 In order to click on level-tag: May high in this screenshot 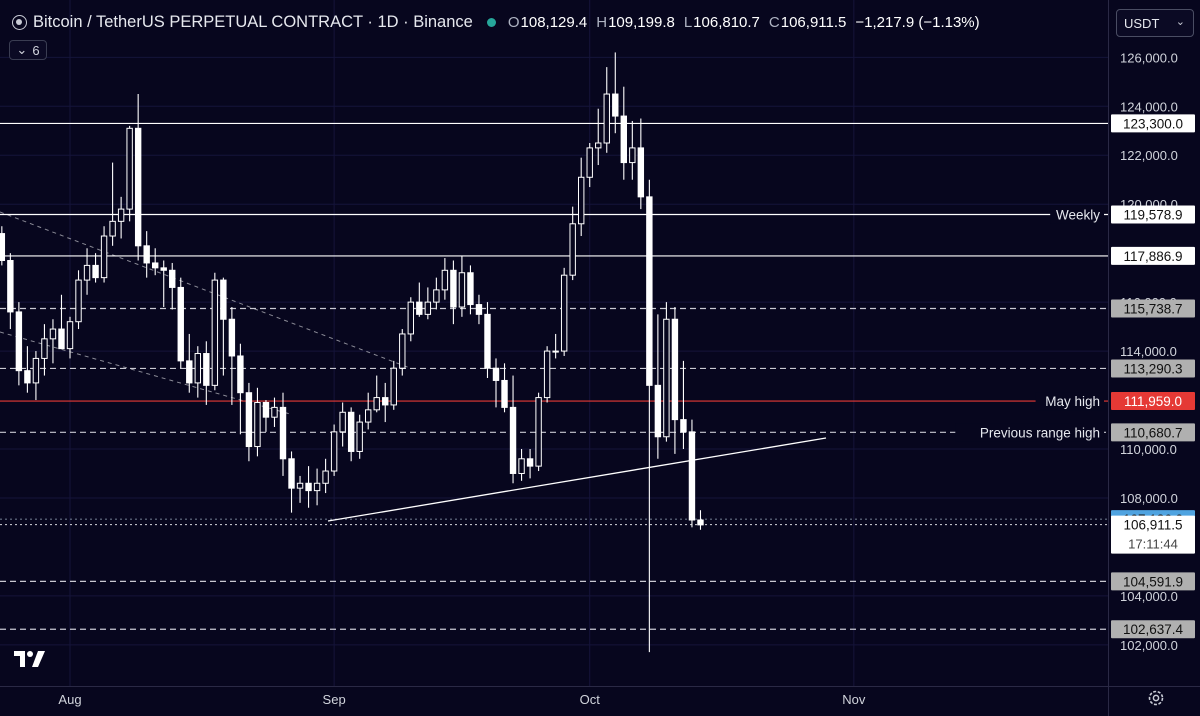, I will do `click(1072, 401)`.